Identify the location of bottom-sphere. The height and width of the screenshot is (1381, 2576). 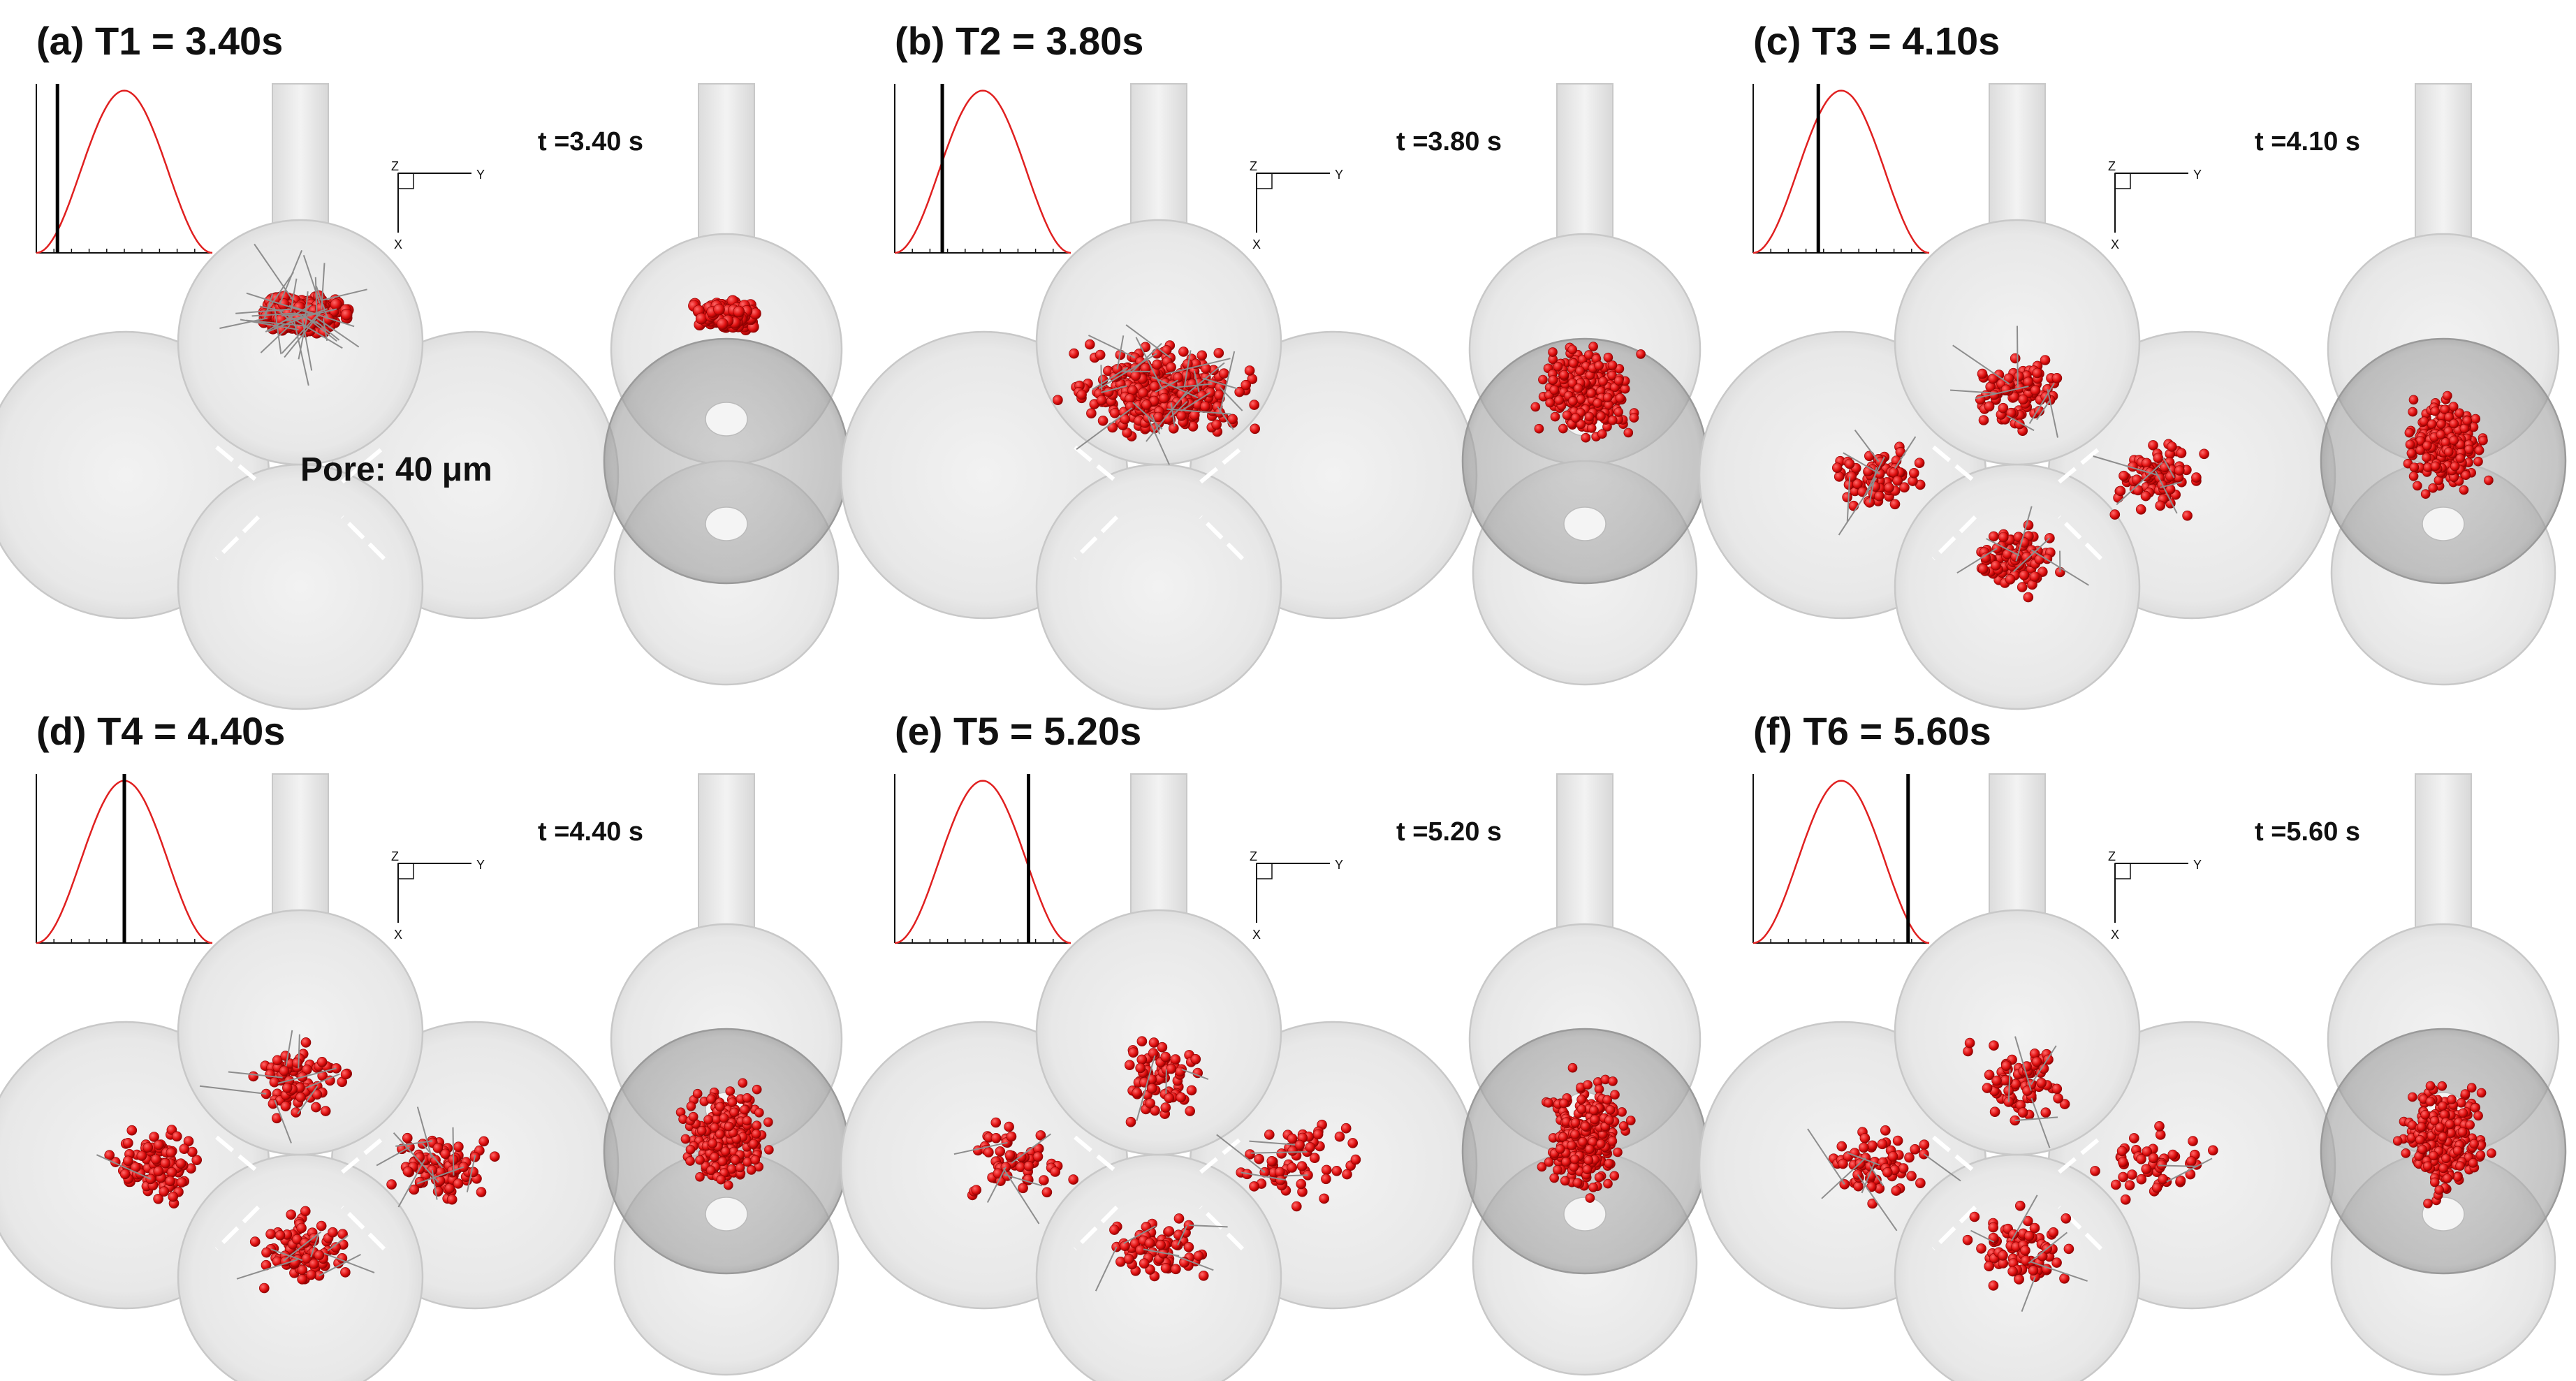
(300, 586).